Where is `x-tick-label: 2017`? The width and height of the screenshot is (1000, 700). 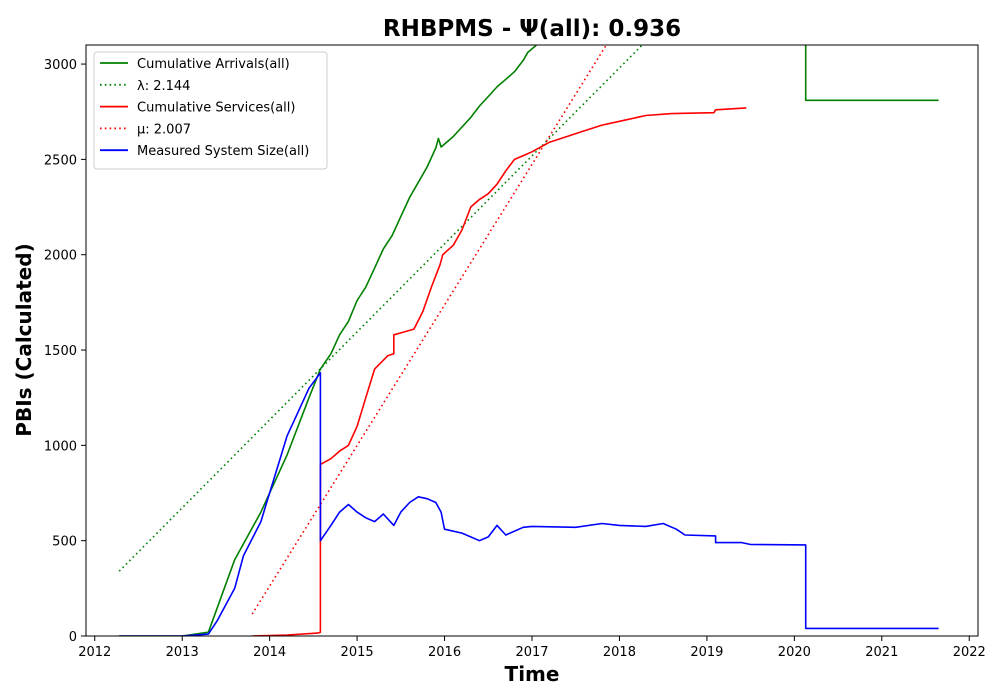 x-tick-label: 2017 is located at coordinates (531, 652).